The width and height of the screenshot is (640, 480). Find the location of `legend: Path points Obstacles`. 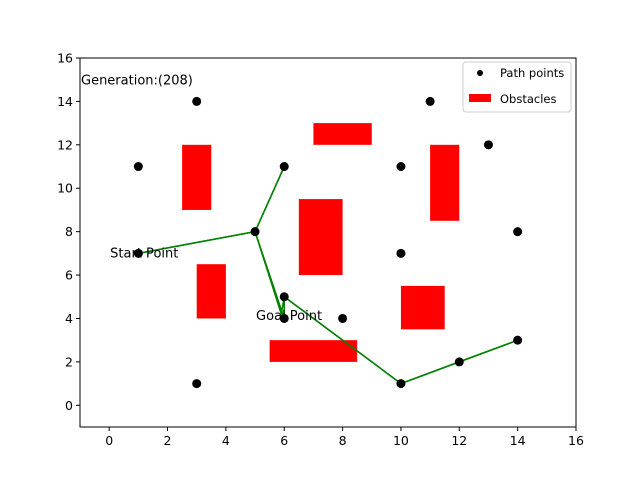

legend: Path points Obstacles is located at coordinates (517, 87).